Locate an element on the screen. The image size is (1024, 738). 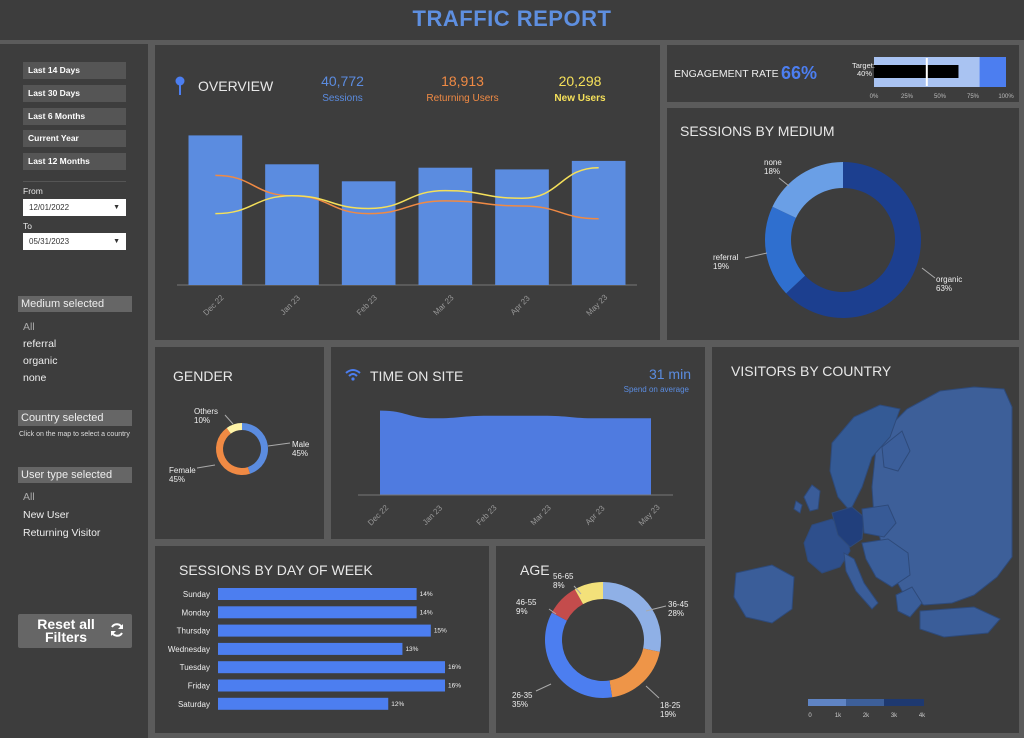
kpi-sessions-value: 40,772 is located at coordinates (342, 81).